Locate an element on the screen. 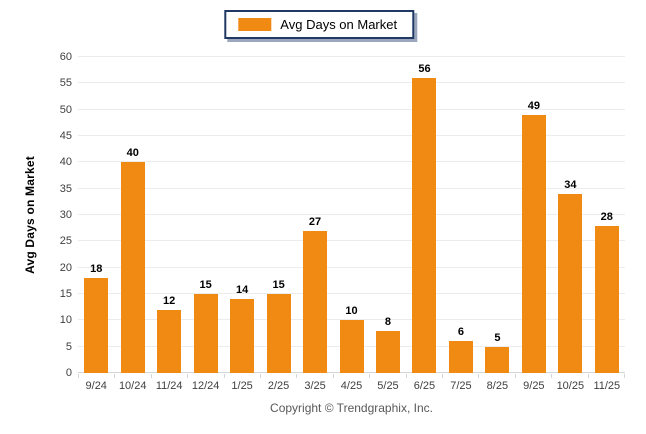  x-axis-tick-label: 1/25 is located at coordinates (242, 386).